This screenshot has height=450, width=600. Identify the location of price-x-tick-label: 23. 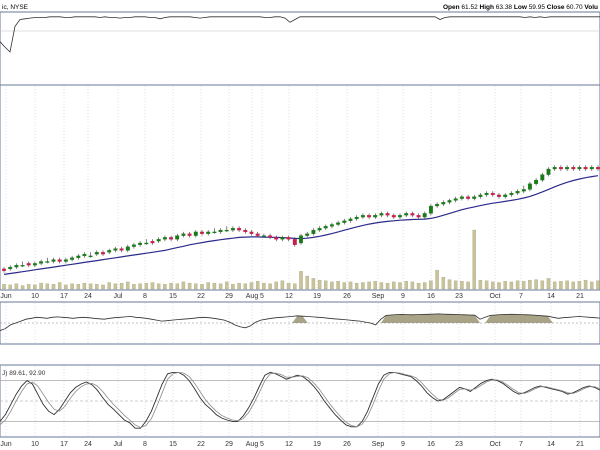
(459, 296).